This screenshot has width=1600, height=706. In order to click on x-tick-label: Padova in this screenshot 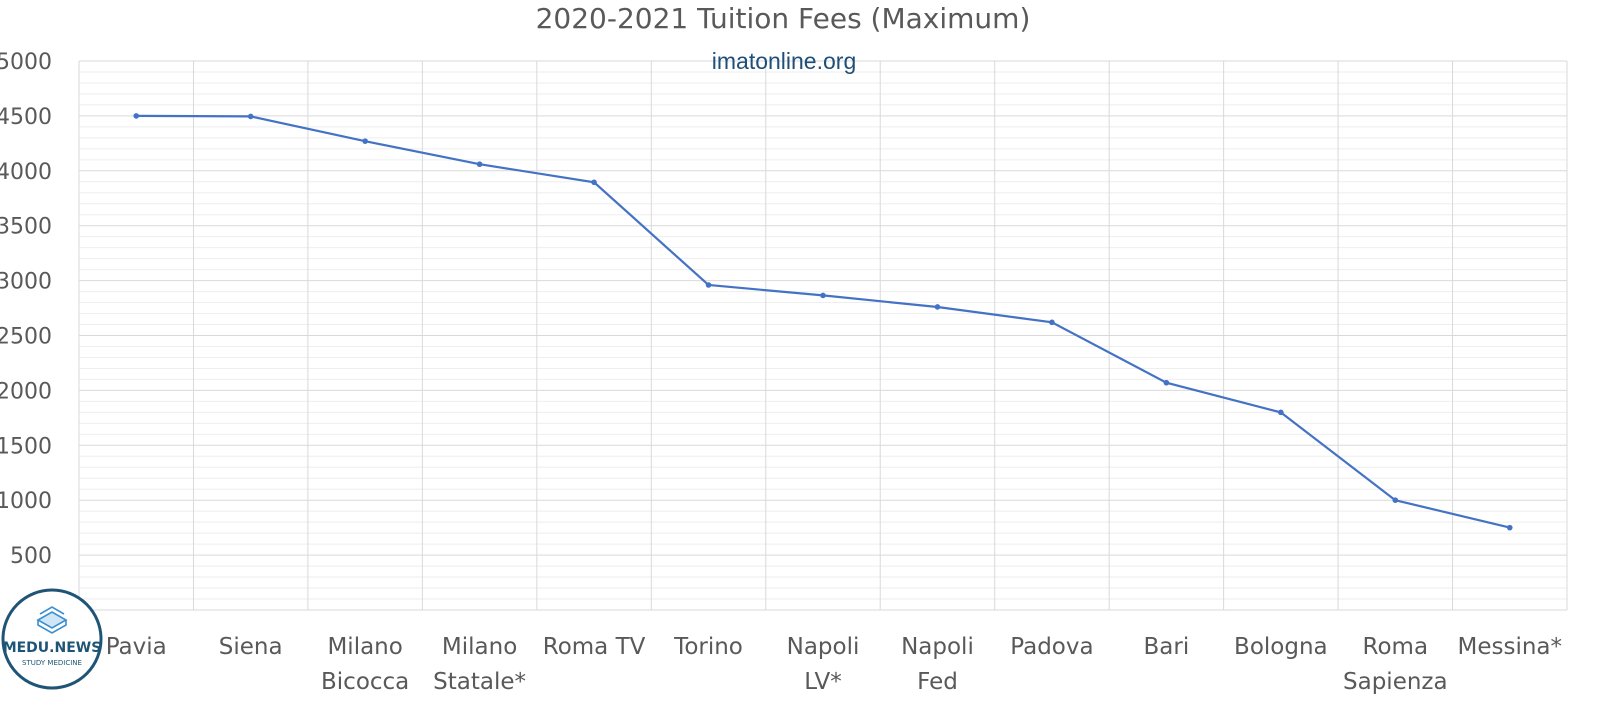, I will do `click(1051, 647)`.